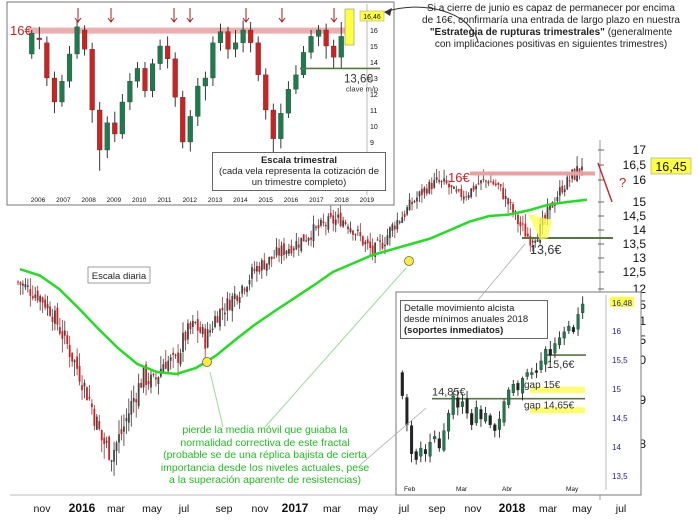 The image size is (698, 524). I want to click on quarterly-highlight-candle, so click(349, 27).